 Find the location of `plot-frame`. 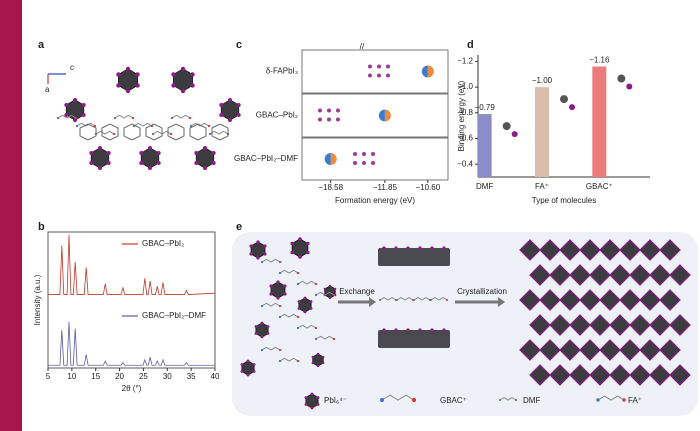

plot-frame is located at coordinates (131, 300).